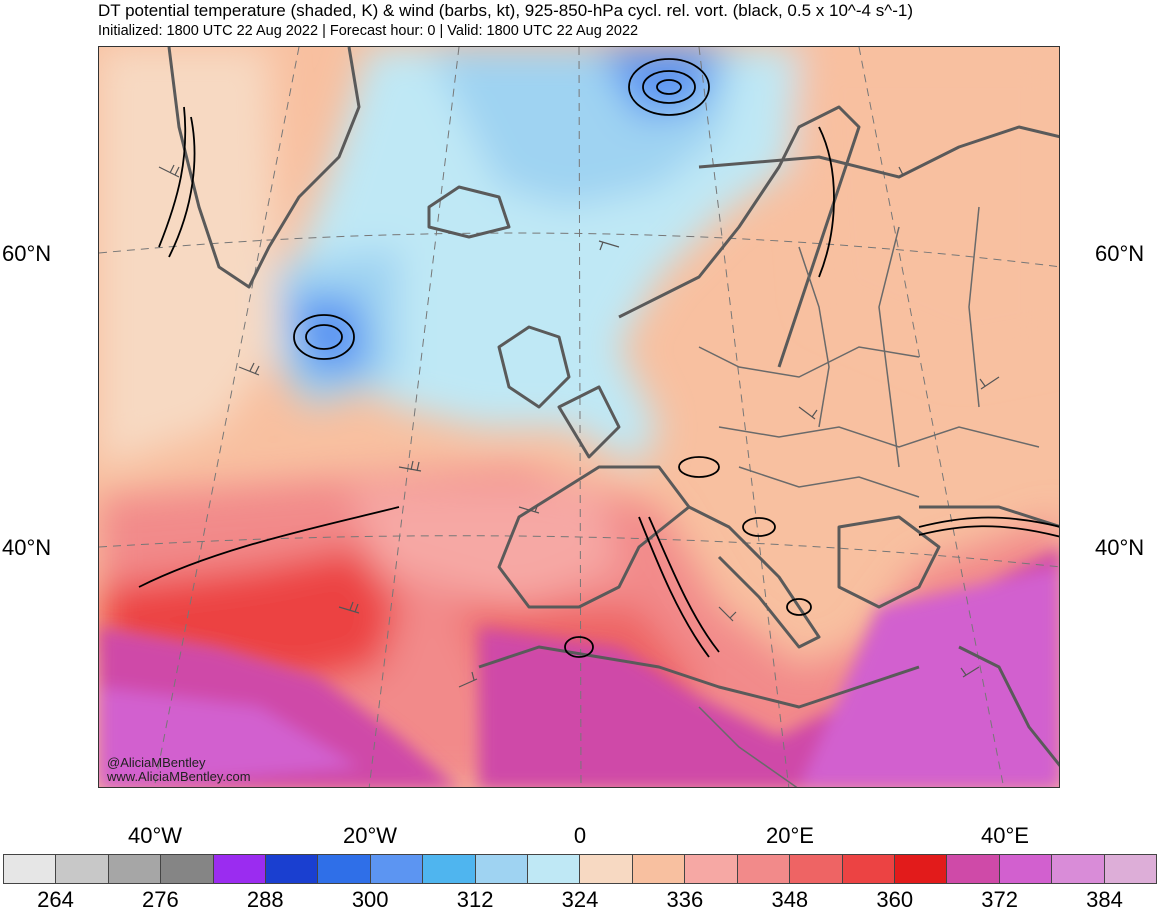 The height and width of the screenshot is (913, 1160). What do you see at coordinates (895, 899) in the screenshot?
I see `colorbar-label: 360` at bounding box center [895, 899].